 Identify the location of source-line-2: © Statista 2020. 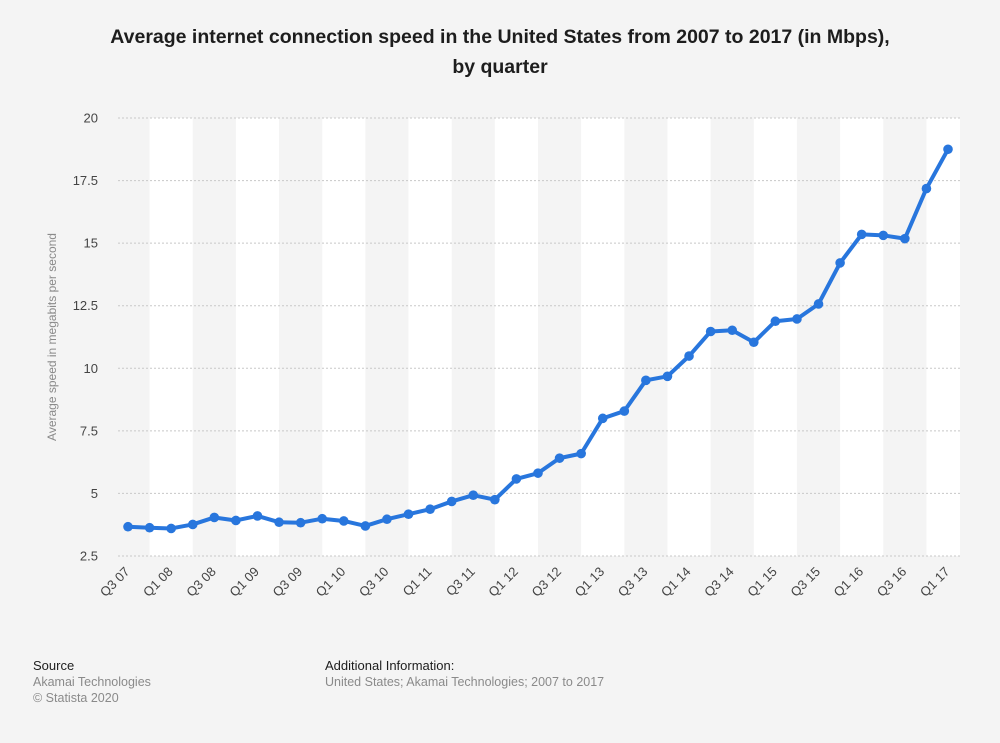
(76, 698).